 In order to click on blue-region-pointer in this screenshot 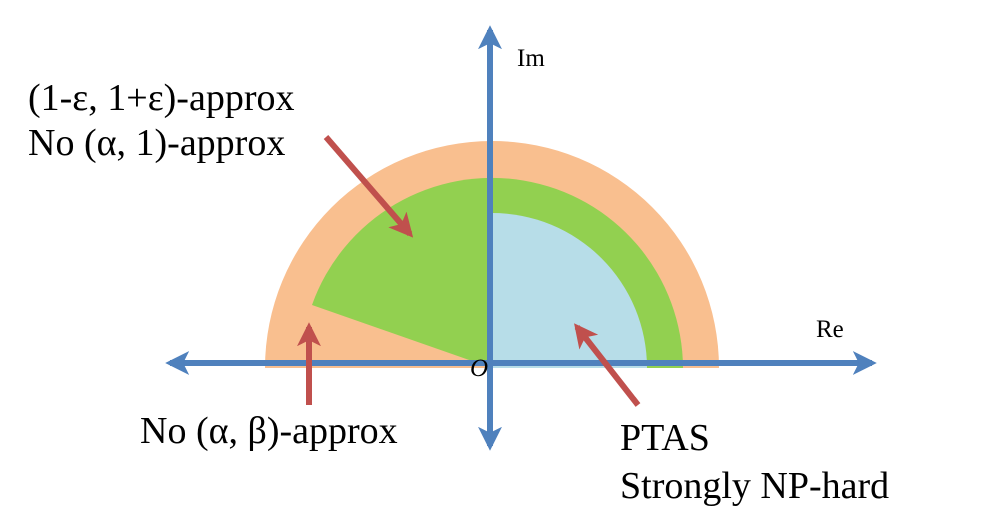, I will do `click(607, 365)`.